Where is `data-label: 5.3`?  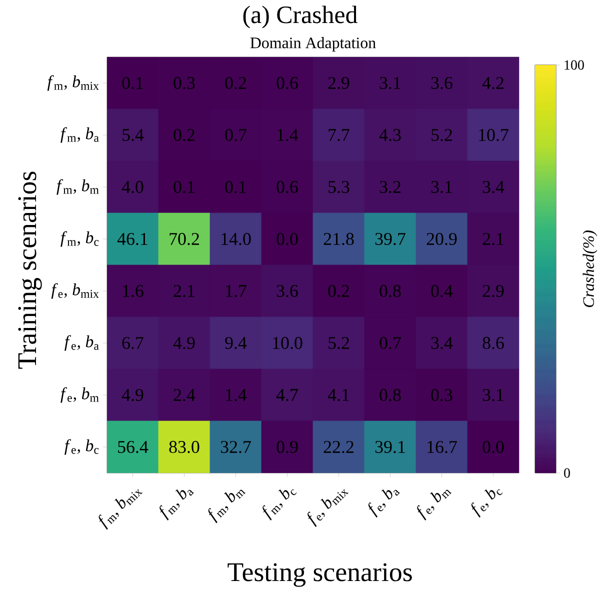 data-label: 5.3 is located at coordinates (339, 187).